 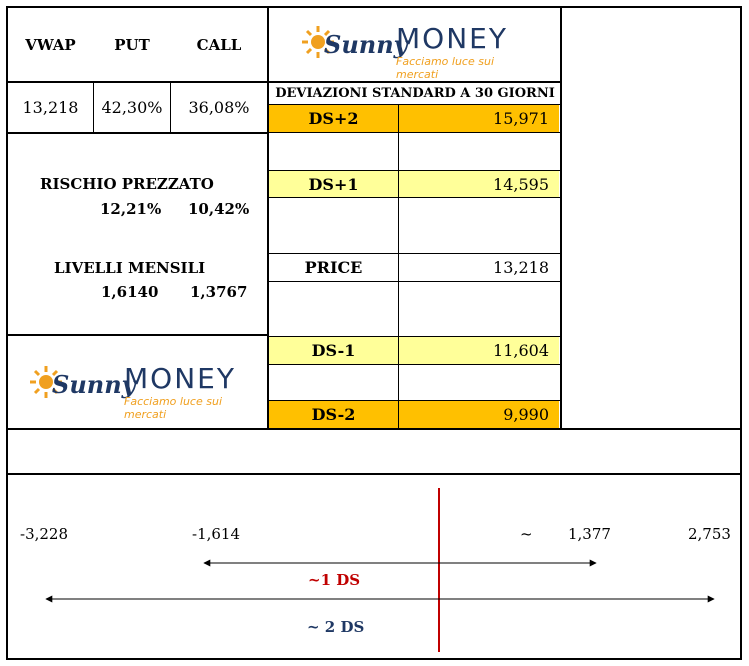 What do you see at coordinates (132, 44) in the screenshot?
I see `put-label: PUT` at bounding box center [132, 44].